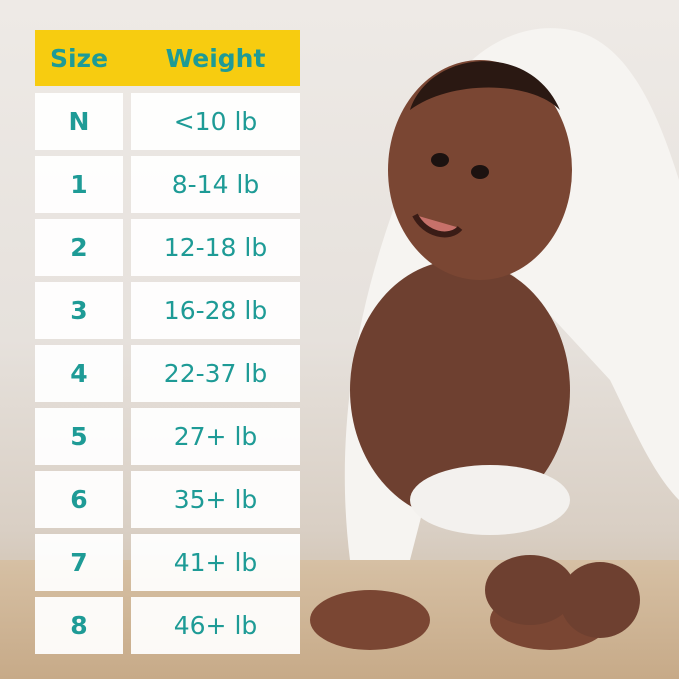 The height and width of the screenshot is (679, 679). Describe the element at coordinates (79, 121) in the screenshot. I see `size-cell: N` at that location.